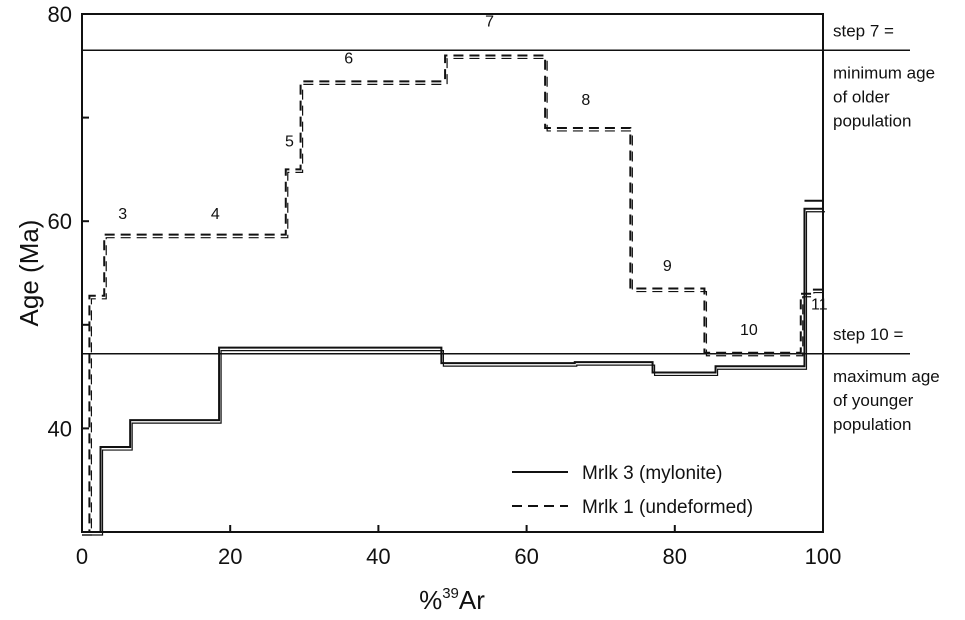 This screenshot has height=620, width=965. Describe the element at coordinates (29, 273) in the screenshot. I see `y-axis-title: Age (Ma)` at that location.